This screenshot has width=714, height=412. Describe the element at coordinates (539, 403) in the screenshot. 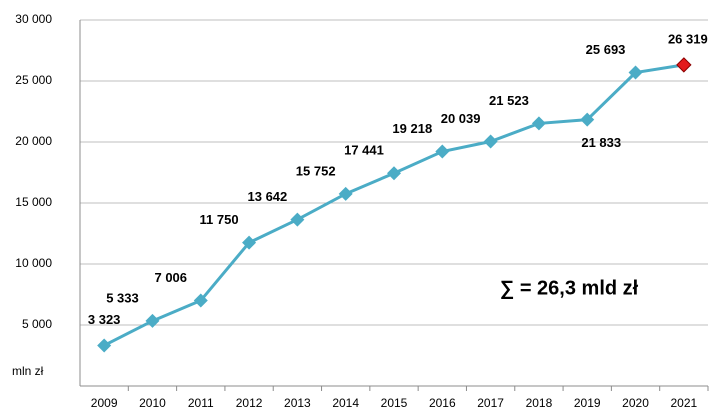

I see `x-tick-label: 2018` at that location.